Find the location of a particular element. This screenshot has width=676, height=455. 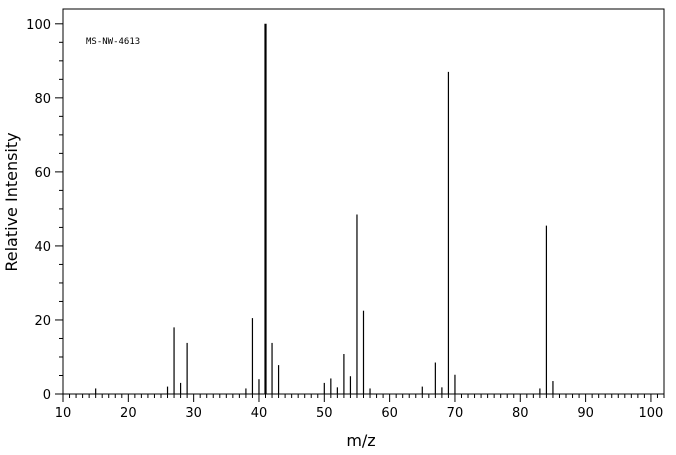

x-tick-label: 30 is located at coordinates (193, 413).